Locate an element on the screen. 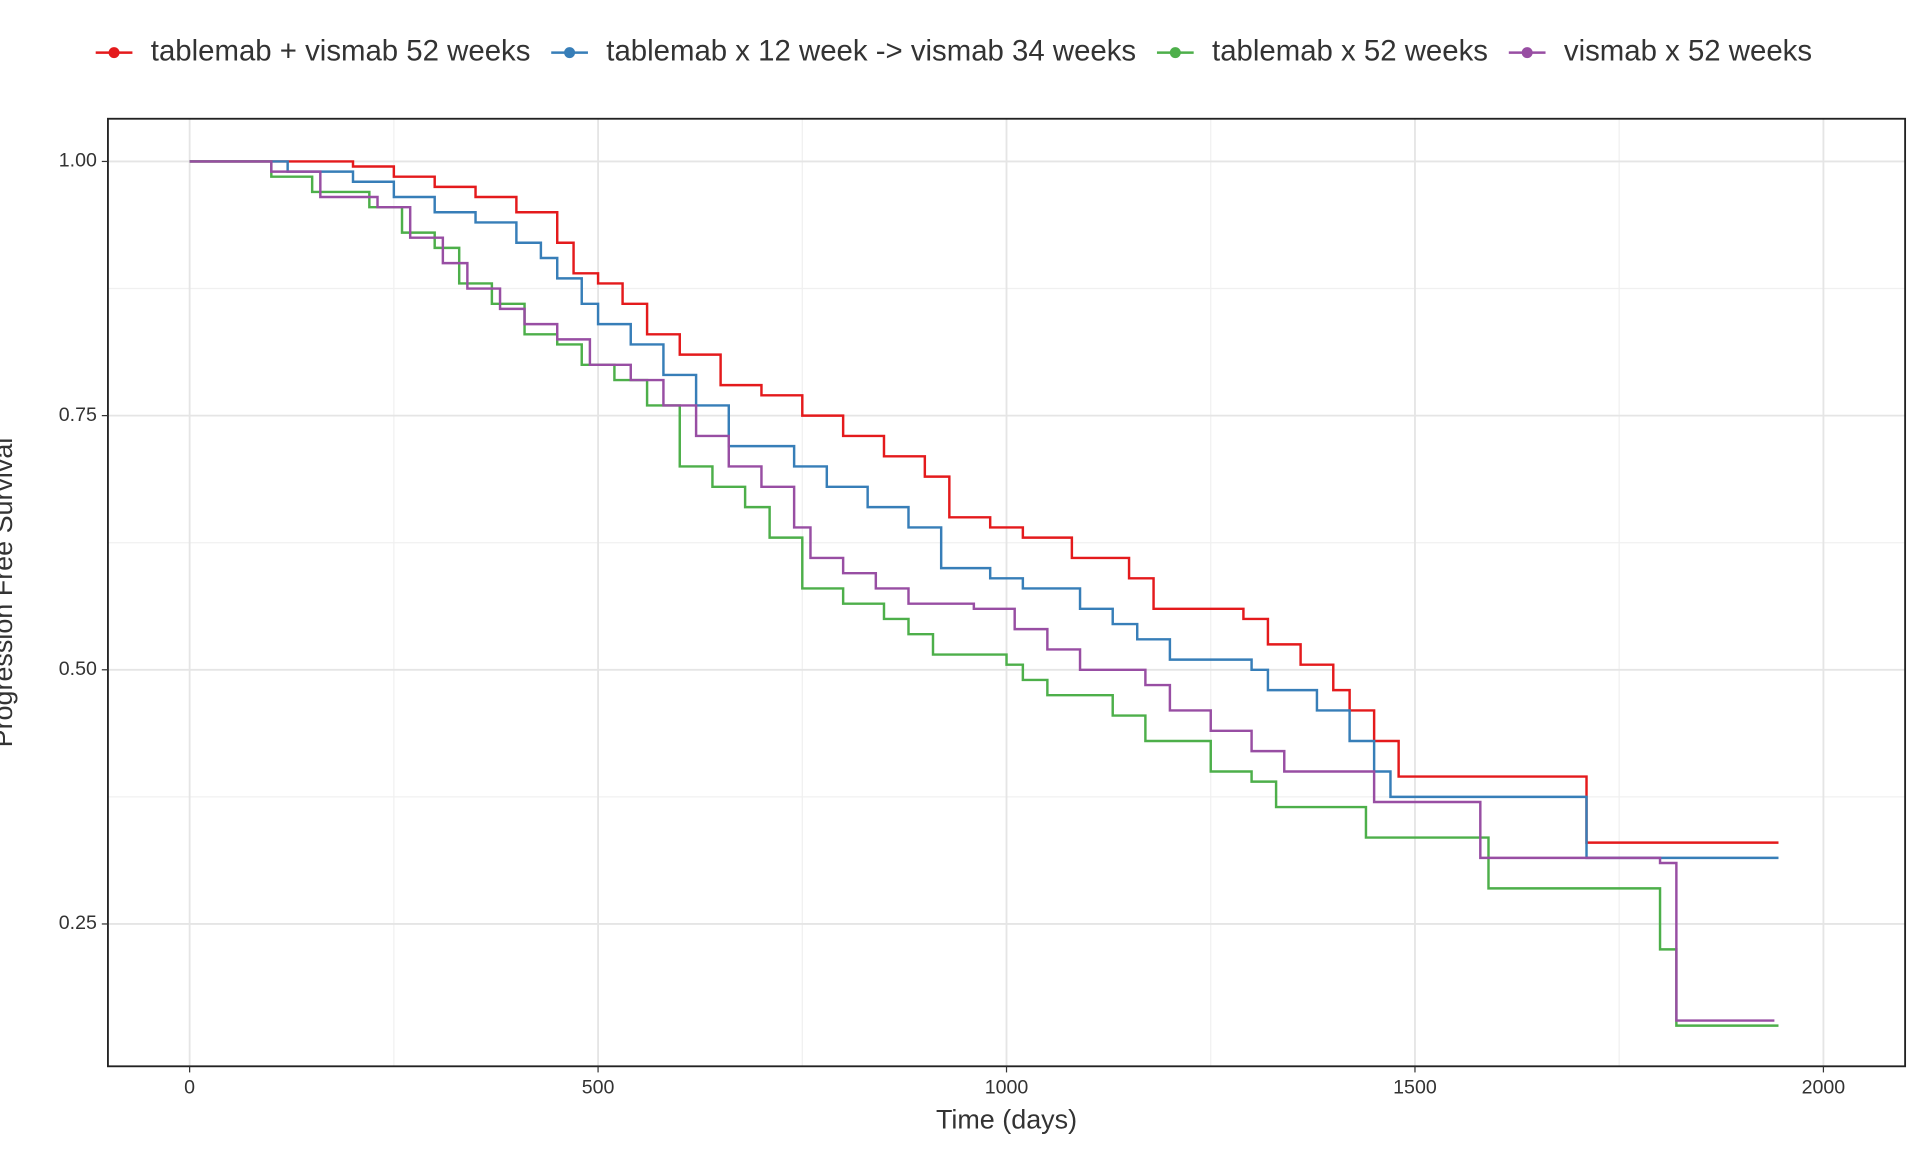 This screenshot has width=1920, height=1152. x-tick-label: 2000 is located at coordinates (1824, 1088).